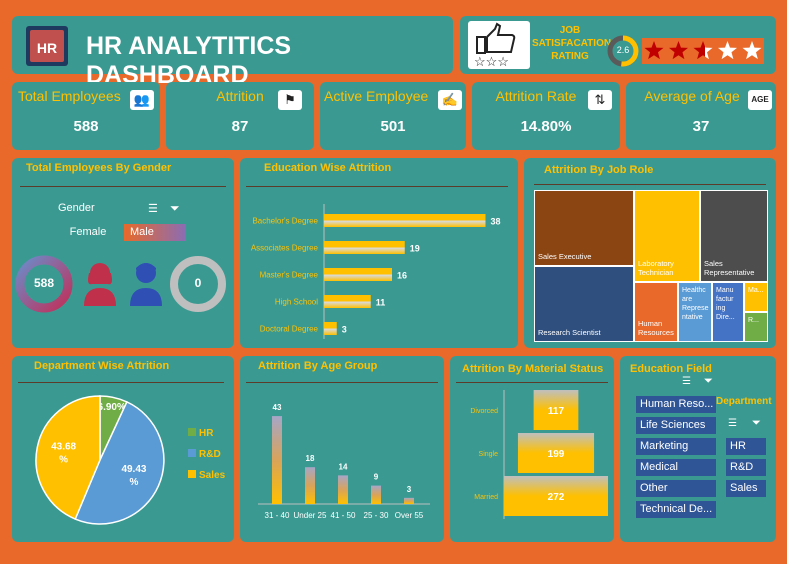 The height and width of the screenshot is (564, 787). What do you see at coordinates (692, 96) in the screenshot?
I see `kpi-label: Average of Age` at bounding box center [692, 96].